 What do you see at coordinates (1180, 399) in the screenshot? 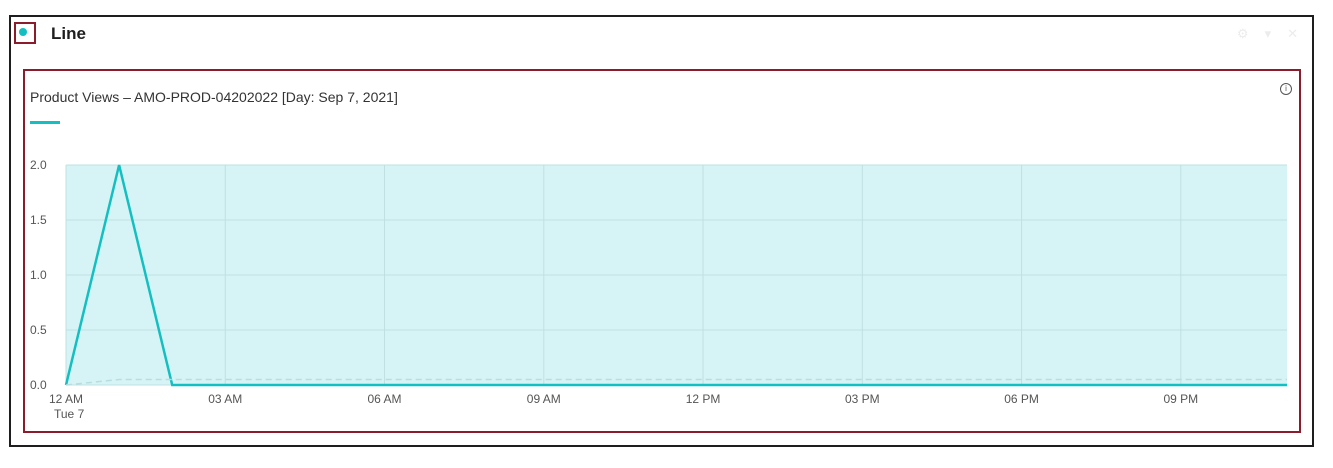
I see `x-tick-label: 09 PM` at bounding box center [1180, 399].